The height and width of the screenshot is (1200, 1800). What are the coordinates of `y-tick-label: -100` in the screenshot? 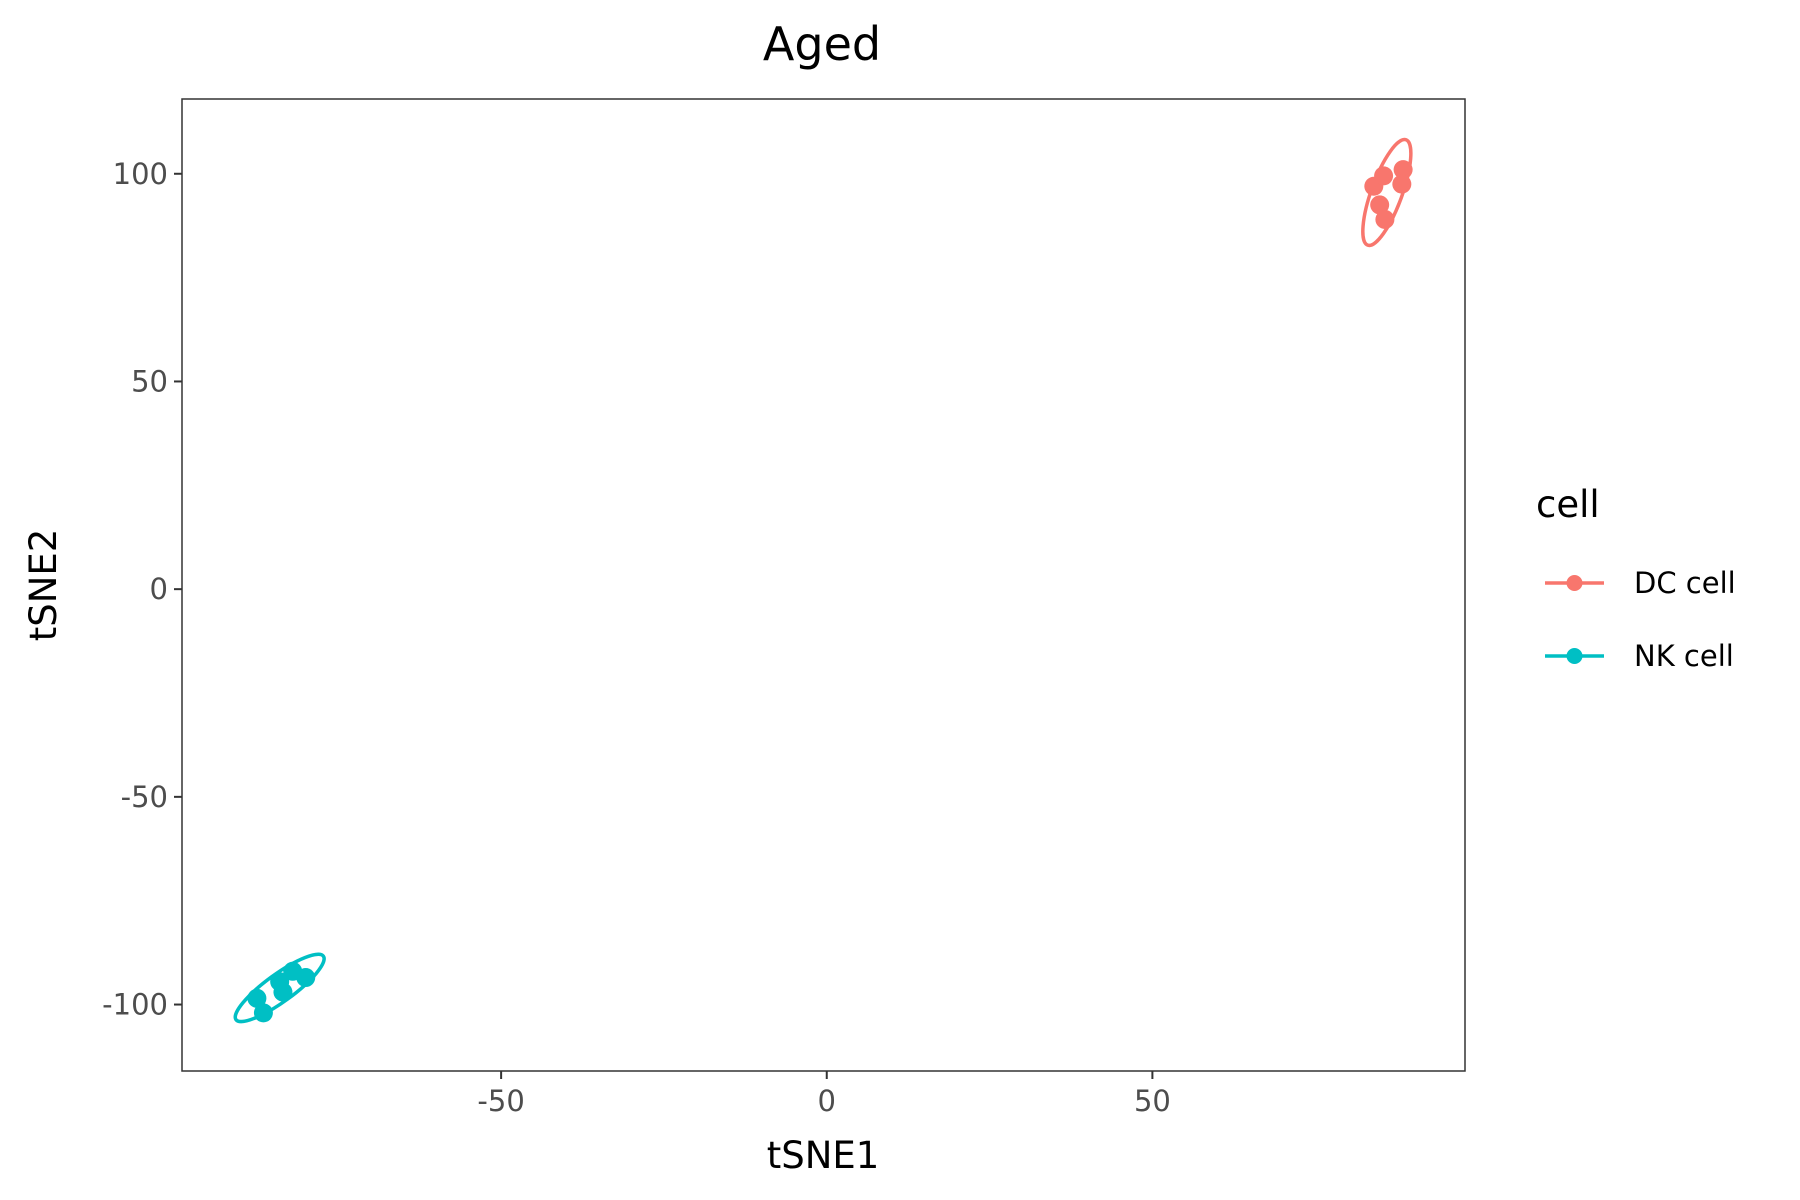 It's located at (135, 1005).